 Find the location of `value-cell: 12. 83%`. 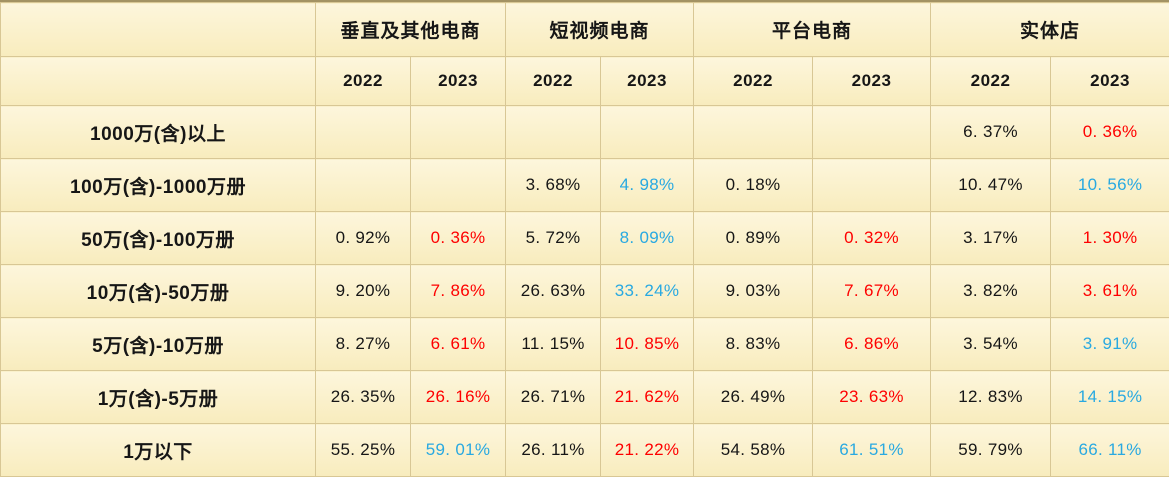

value-cell: 12. 83% is located at coordinates (991, 397).